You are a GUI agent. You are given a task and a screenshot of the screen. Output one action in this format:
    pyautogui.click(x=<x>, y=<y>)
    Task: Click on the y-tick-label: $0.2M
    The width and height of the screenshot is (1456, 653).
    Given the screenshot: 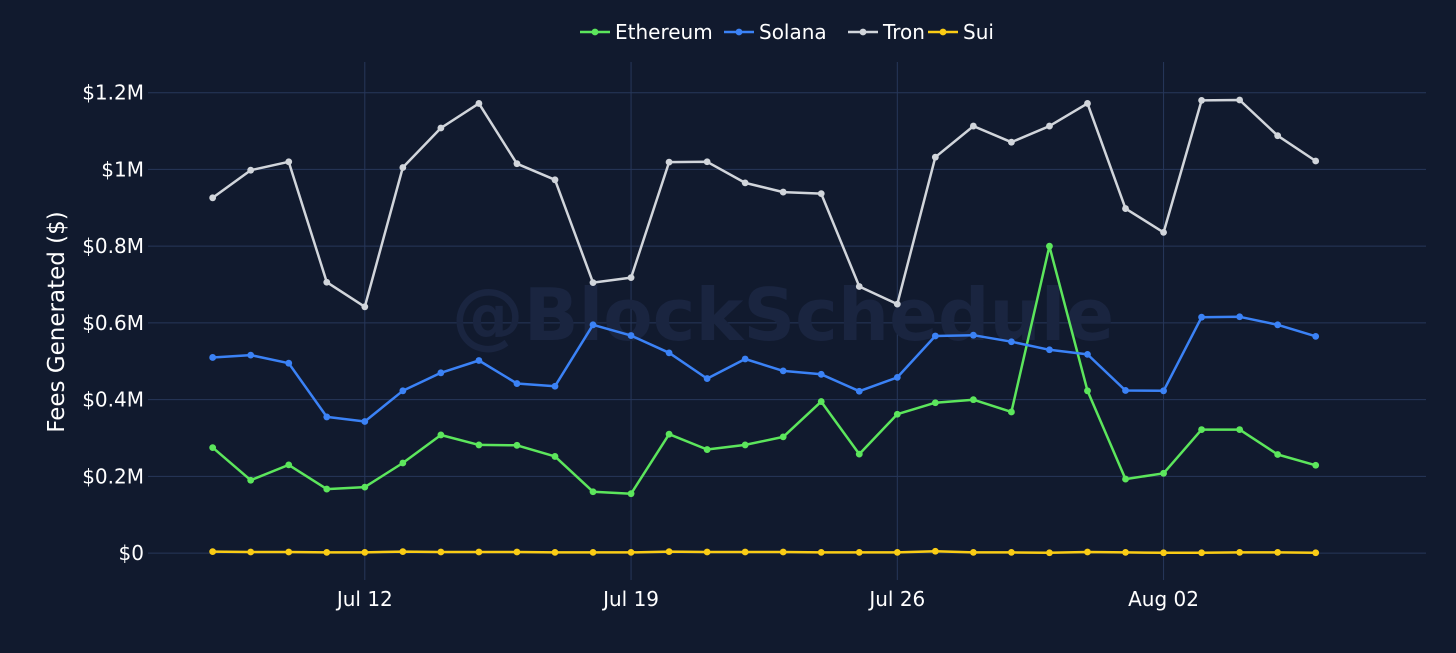 What is the action you would take?
    pyautogui.click(x=113, y=476)
    